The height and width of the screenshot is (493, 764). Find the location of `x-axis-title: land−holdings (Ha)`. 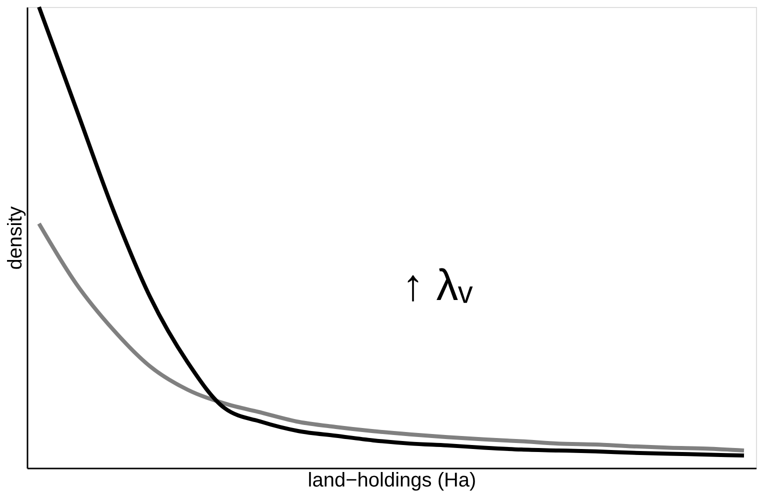

x-axis-title: land−holdings (Ha) is located at coordinates (392, 481).